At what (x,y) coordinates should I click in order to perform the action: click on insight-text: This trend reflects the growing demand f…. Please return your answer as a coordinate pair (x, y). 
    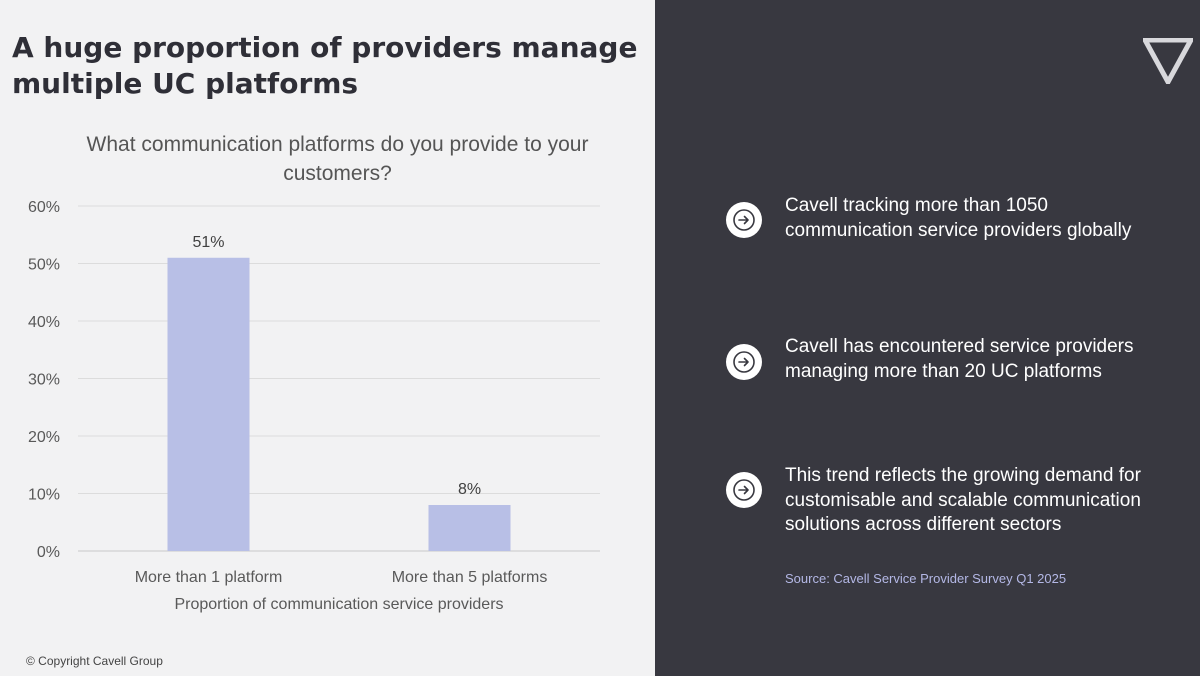
    Looking at the image, I should click on (963, 500).